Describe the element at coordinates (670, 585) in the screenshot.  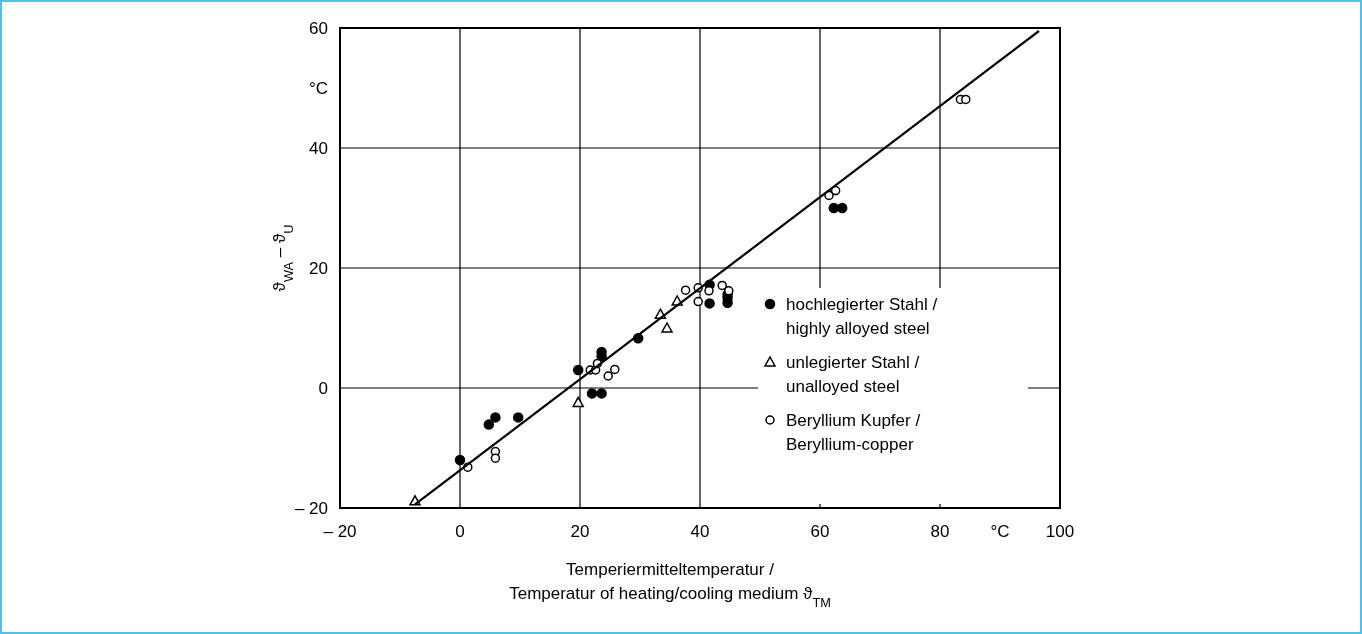
I see `x-axis-title: Temperiermitteltemperatur / Temperatur of heating/cooling medium ϑ$_{TM}$` at that location.